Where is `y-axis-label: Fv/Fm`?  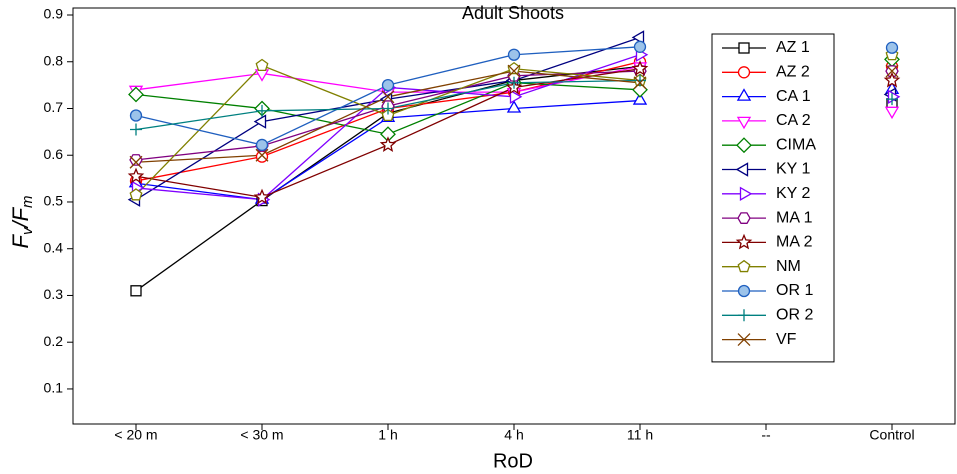 y-axis-label: Fv/Fm is located at coordinates (22, 221).